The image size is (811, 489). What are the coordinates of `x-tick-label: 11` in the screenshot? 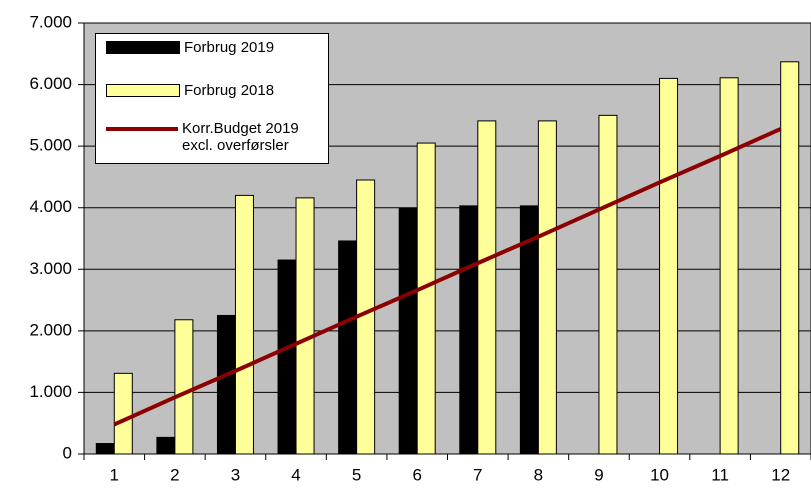 It's located at (720, 474).